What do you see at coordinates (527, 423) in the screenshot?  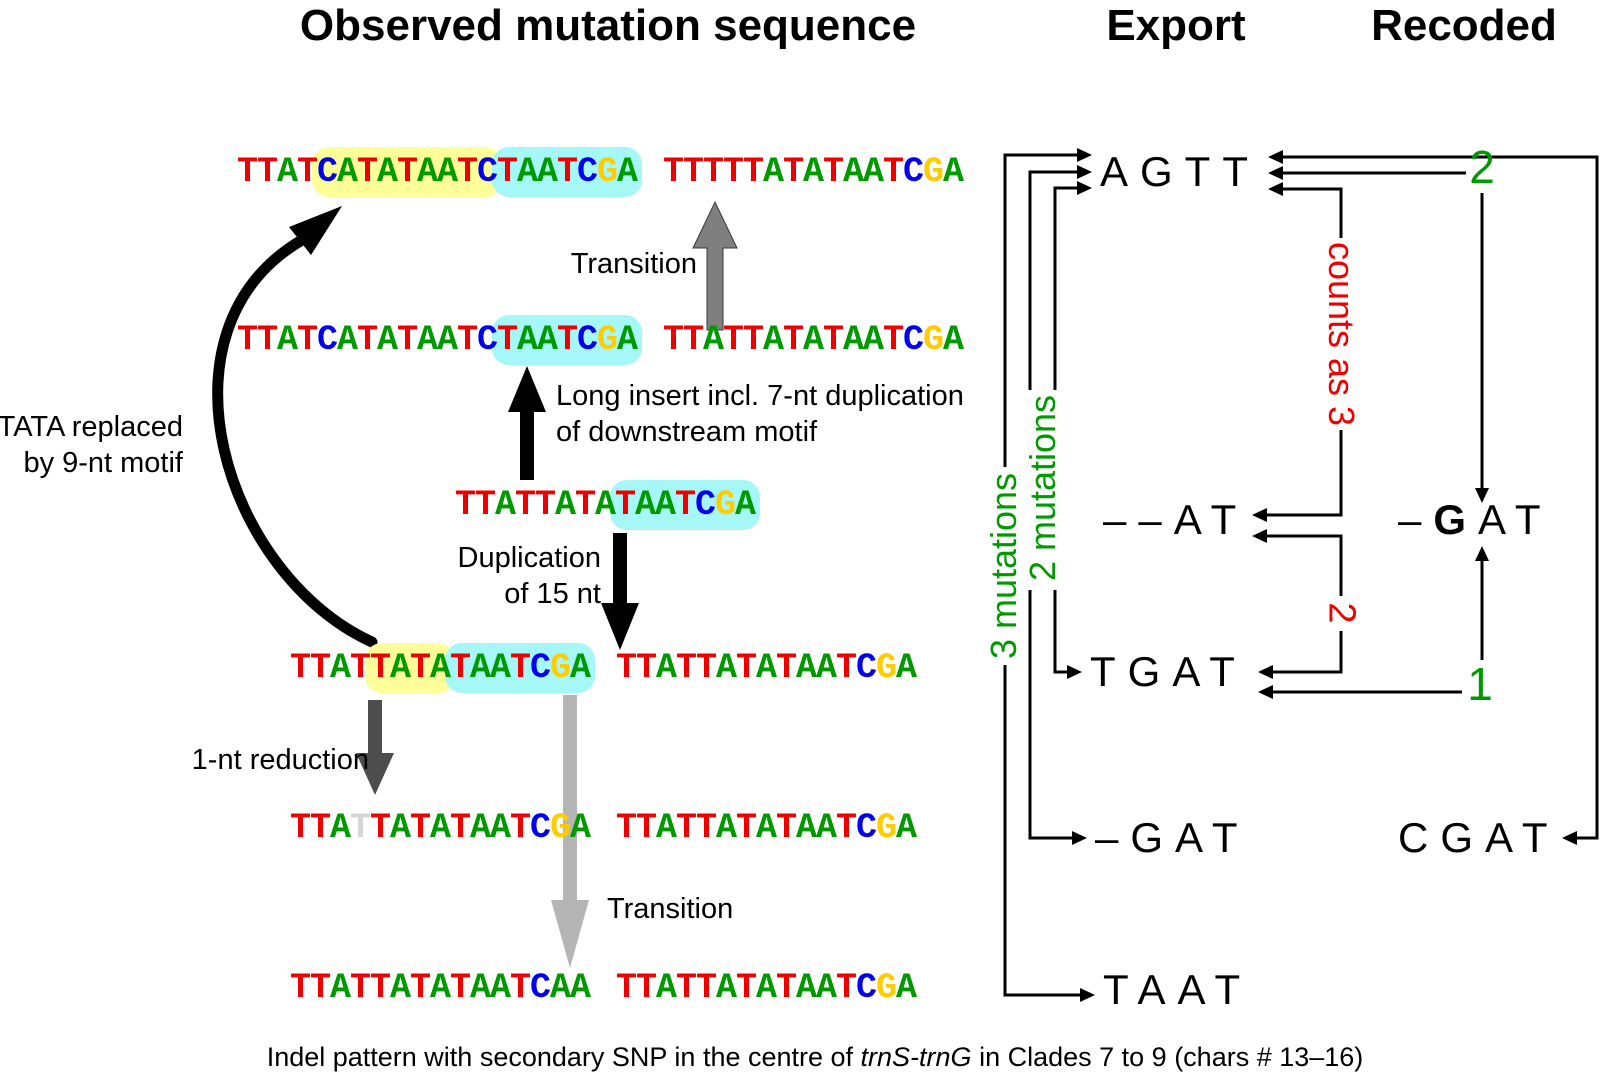 I see `long-insert-up-arrow` at bounding box center [527, 423].